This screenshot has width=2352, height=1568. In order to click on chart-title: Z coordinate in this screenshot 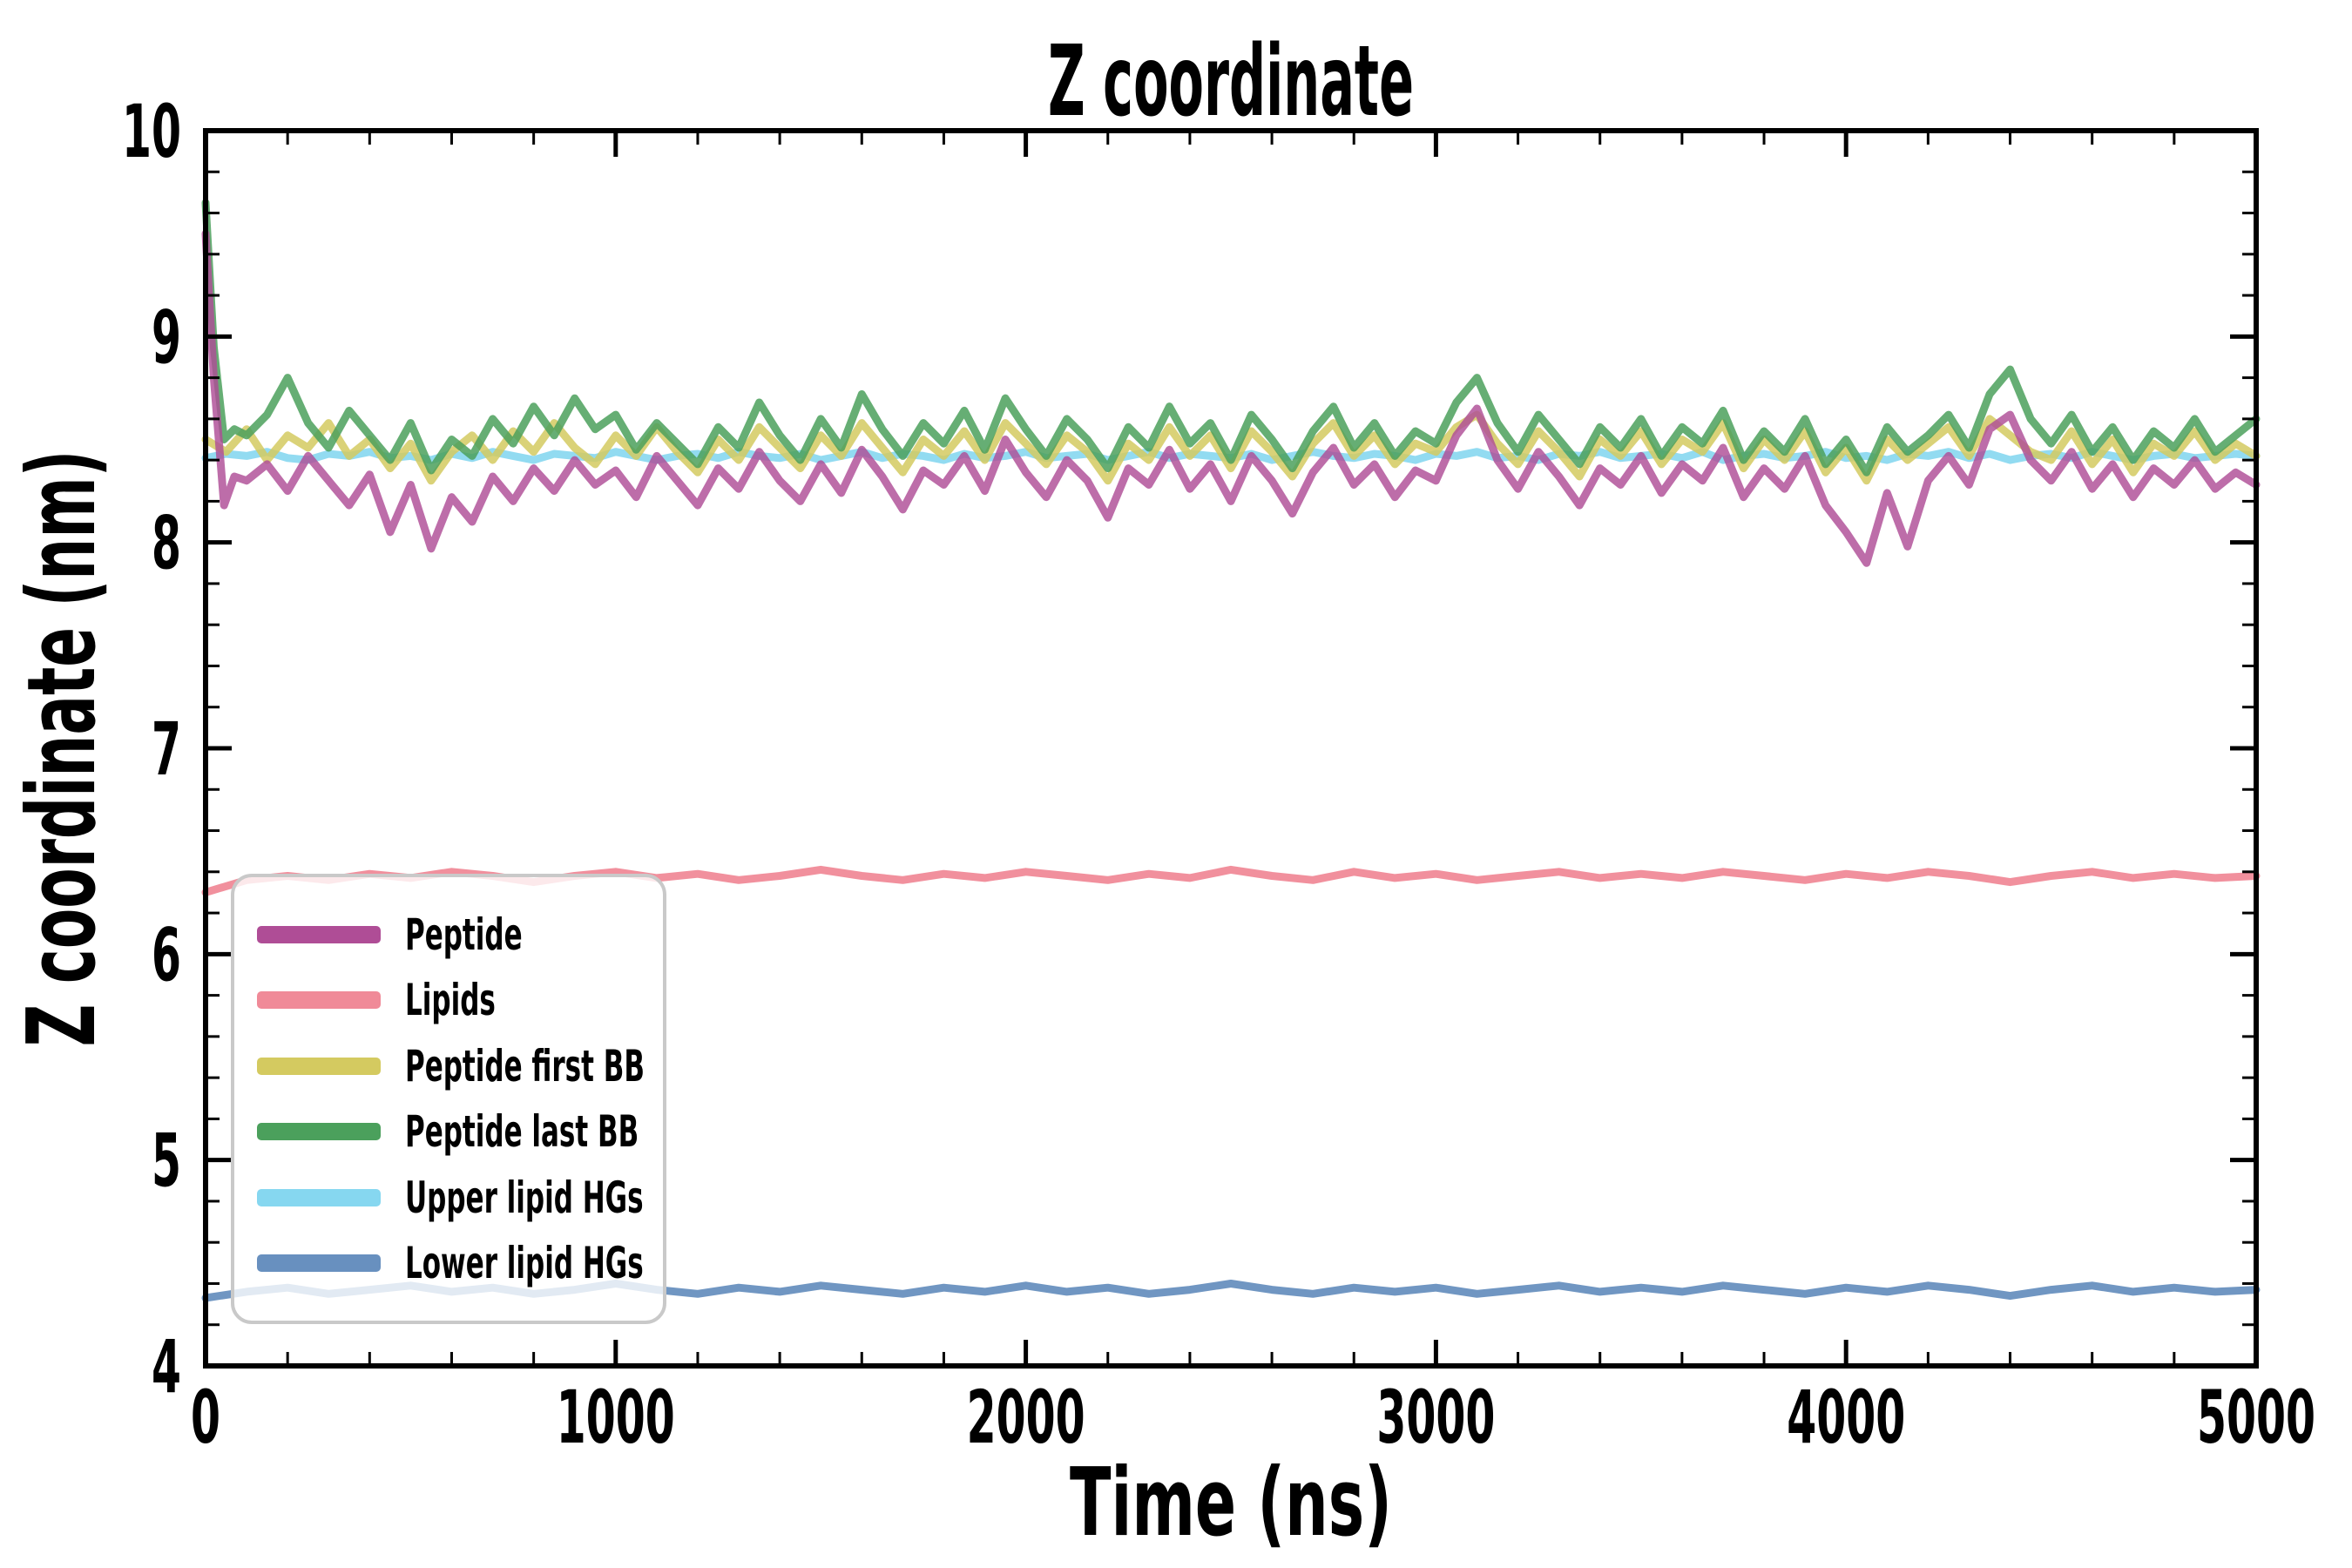, I will do `click(1231, 82)`.